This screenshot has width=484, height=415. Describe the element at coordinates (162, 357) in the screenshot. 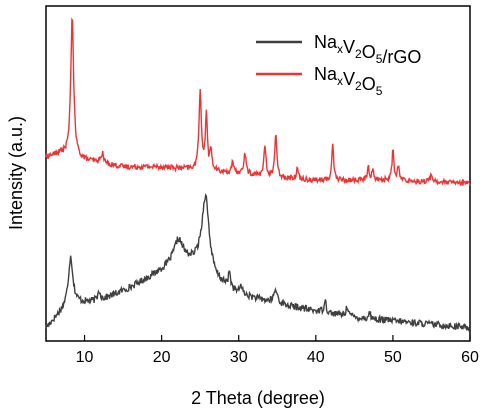

I see `x-tick-label: 20` at that location.